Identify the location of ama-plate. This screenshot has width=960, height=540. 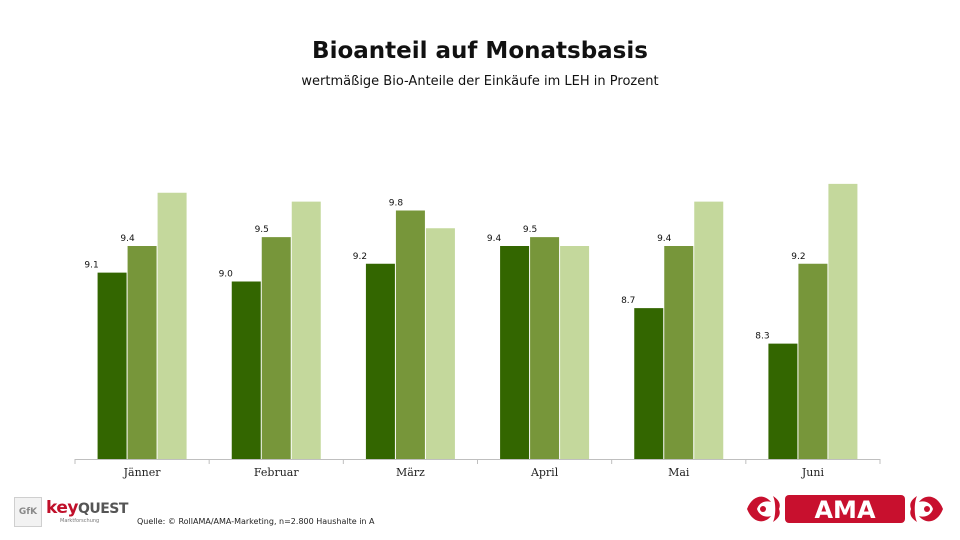
(845, 509).